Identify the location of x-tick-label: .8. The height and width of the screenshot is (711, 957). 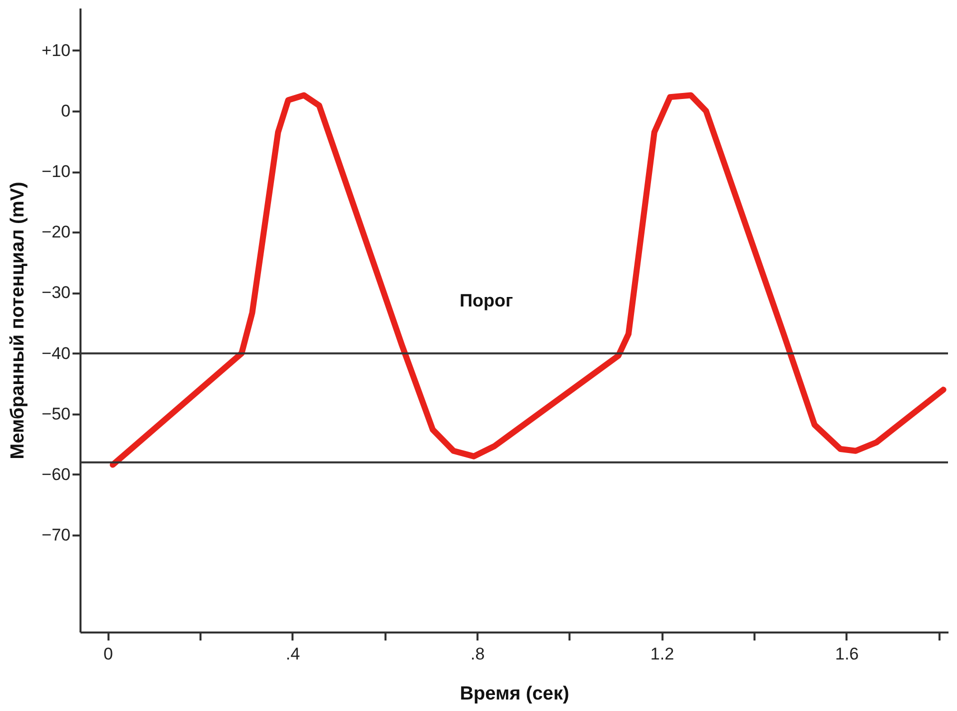
(477, 654).